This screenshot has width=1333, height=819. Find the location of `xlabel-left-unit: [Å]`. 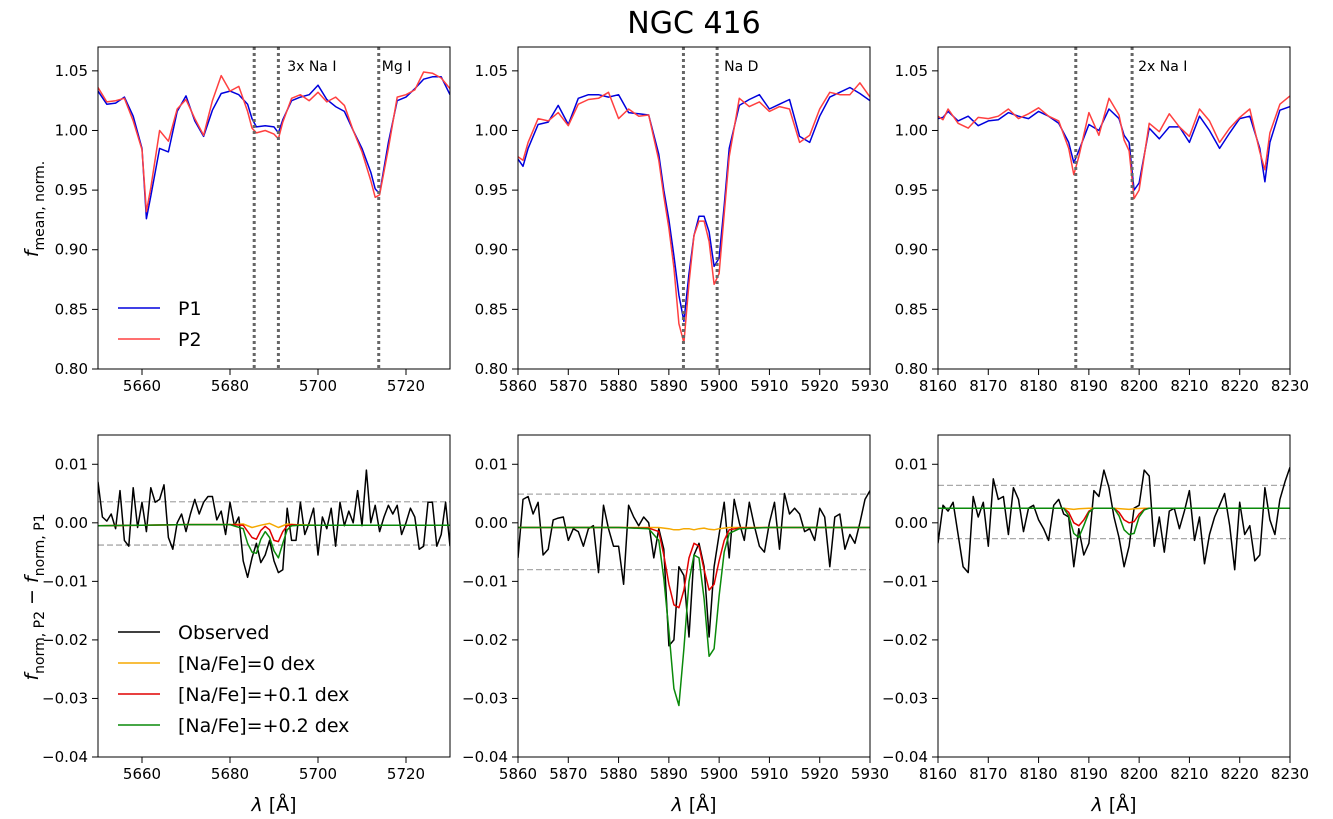

xlabel-left-unit: [Å] is located at coordinates (280, 804).